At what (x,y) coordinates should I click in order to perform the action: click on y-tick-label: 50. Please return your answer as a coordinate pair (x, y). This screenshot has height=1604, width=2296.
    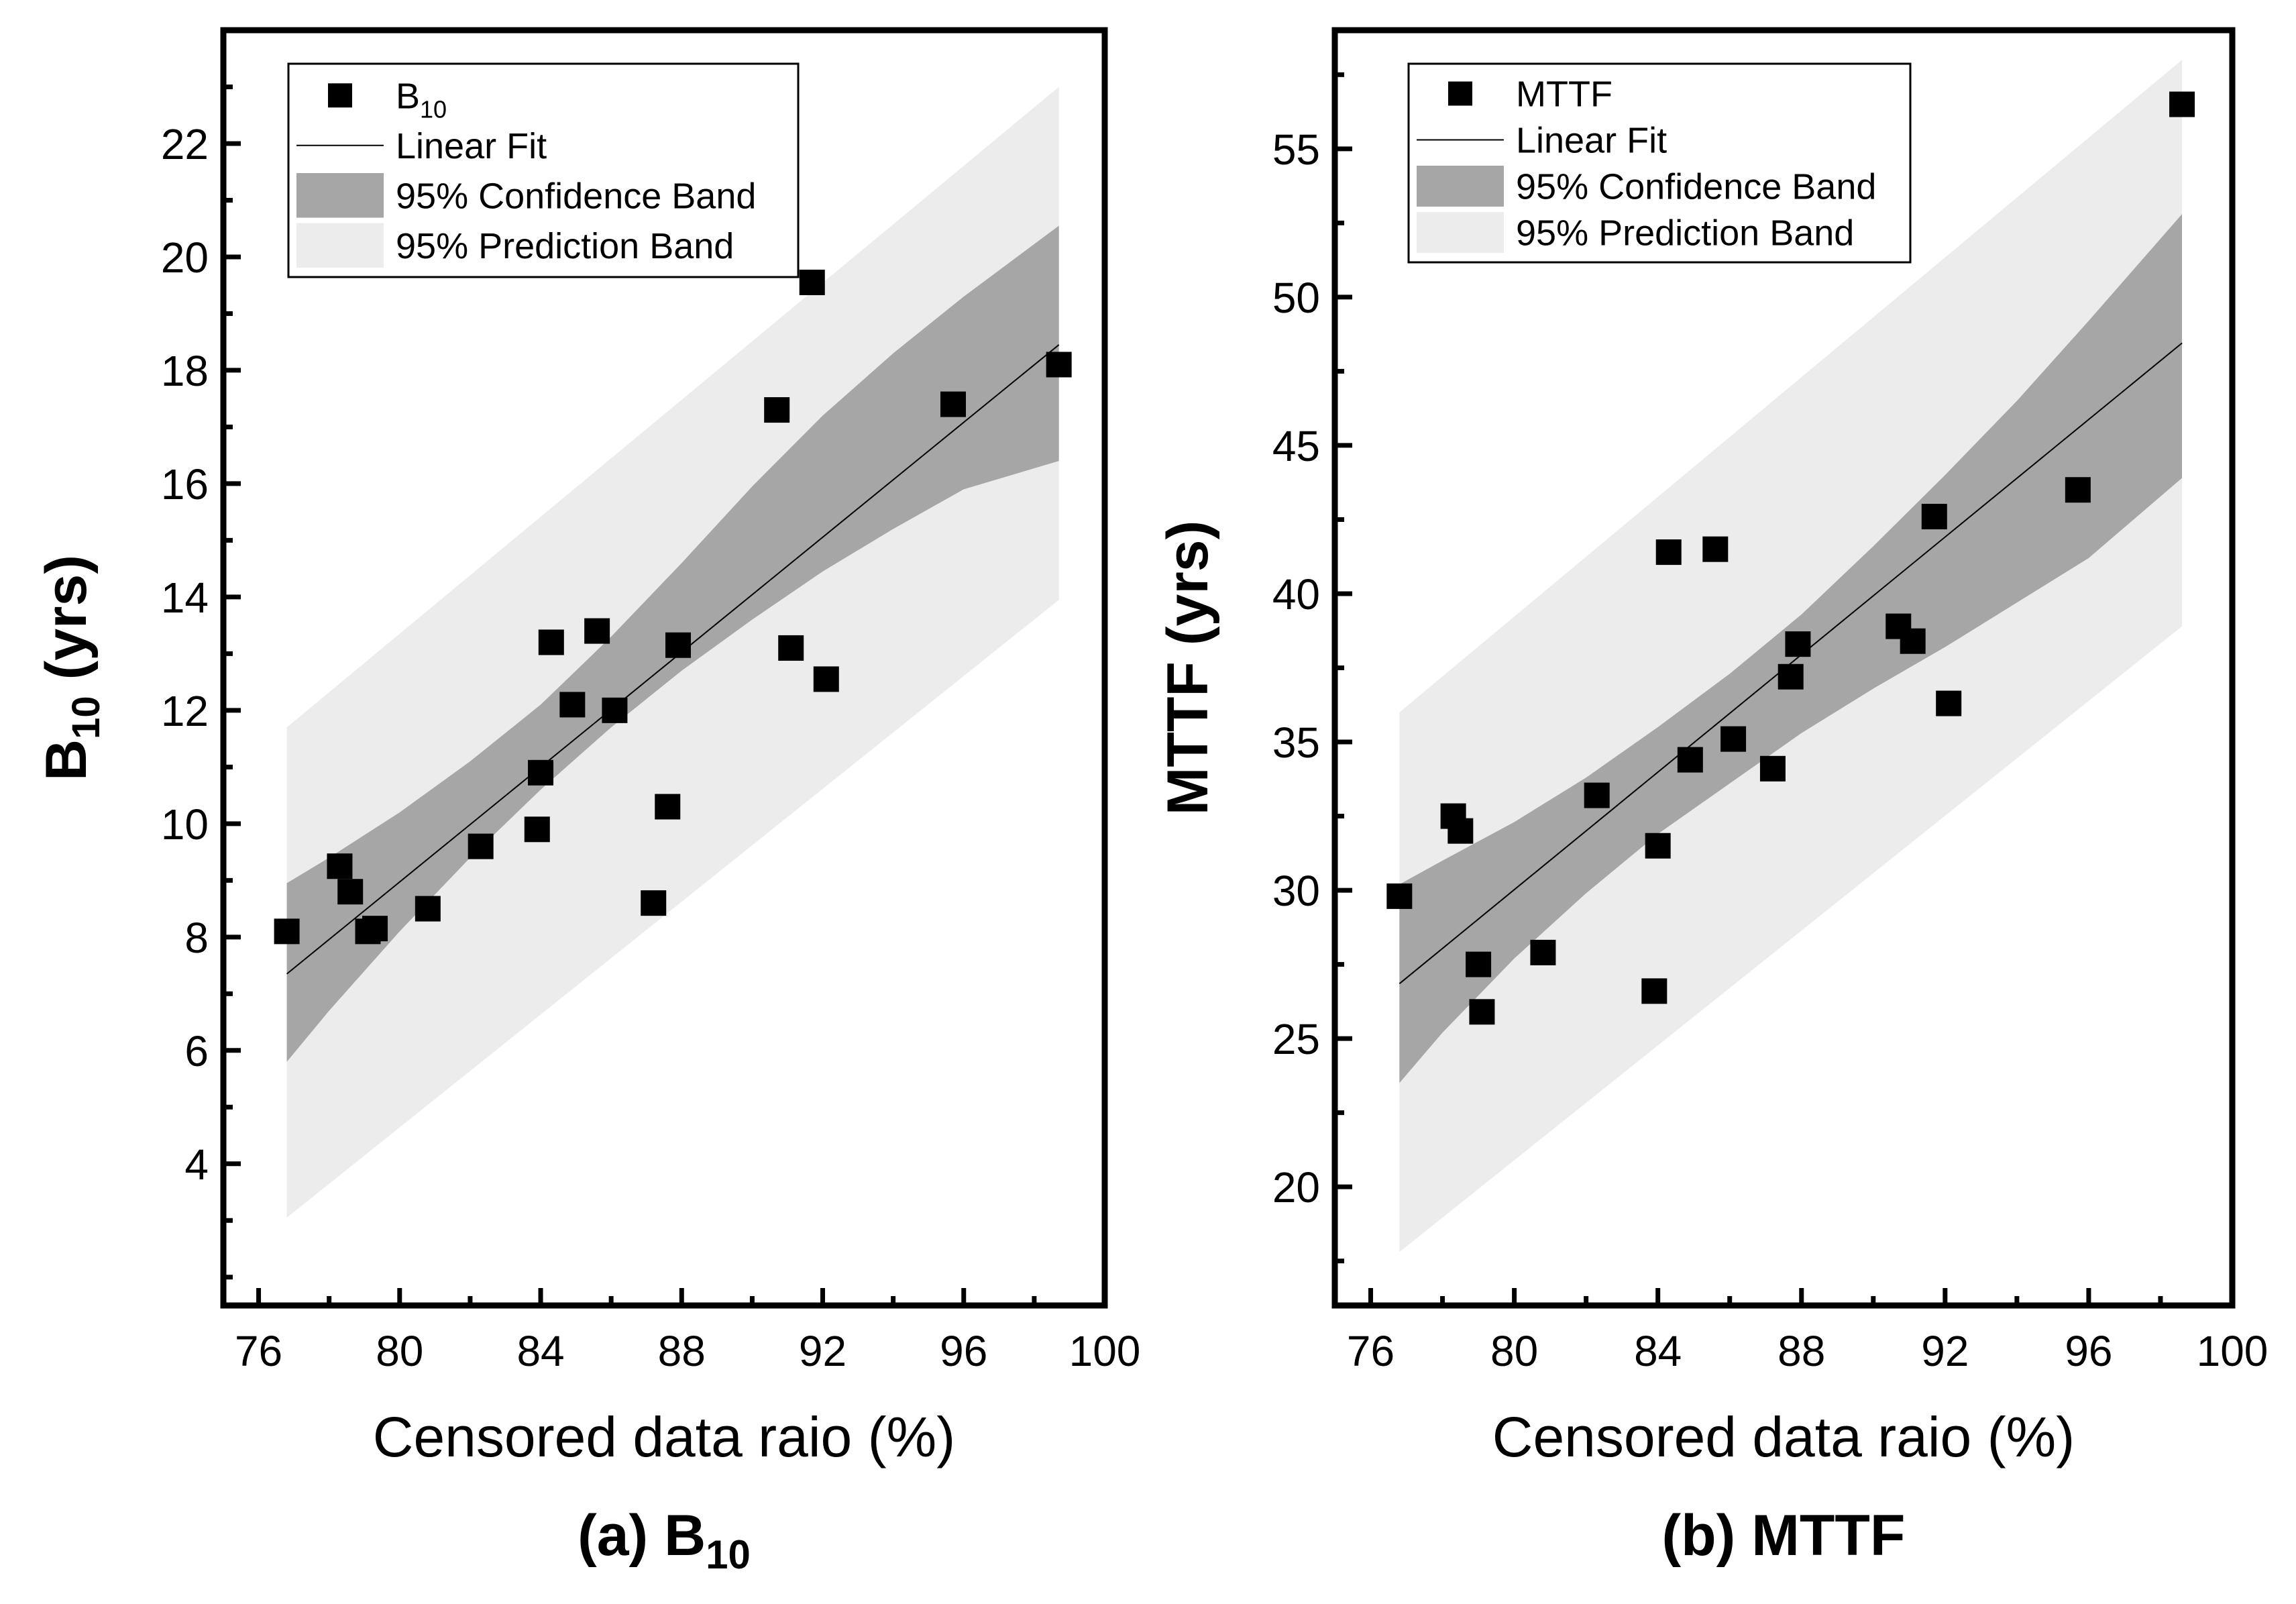
    Looking at the image, I should click on (1296, 298).